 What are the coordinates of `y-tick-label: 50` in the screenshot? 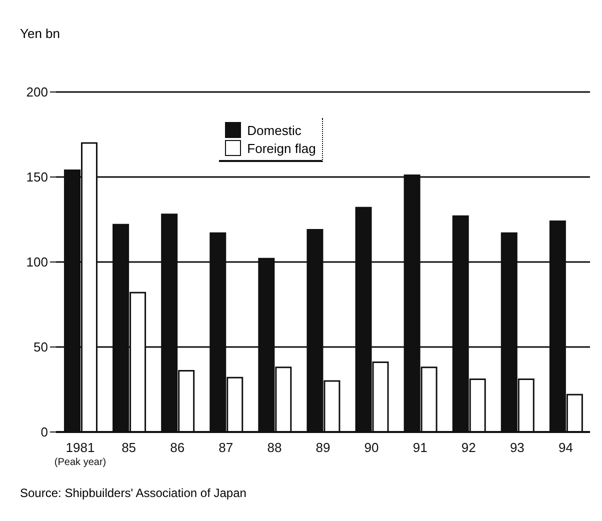 It's located at (41, 347).